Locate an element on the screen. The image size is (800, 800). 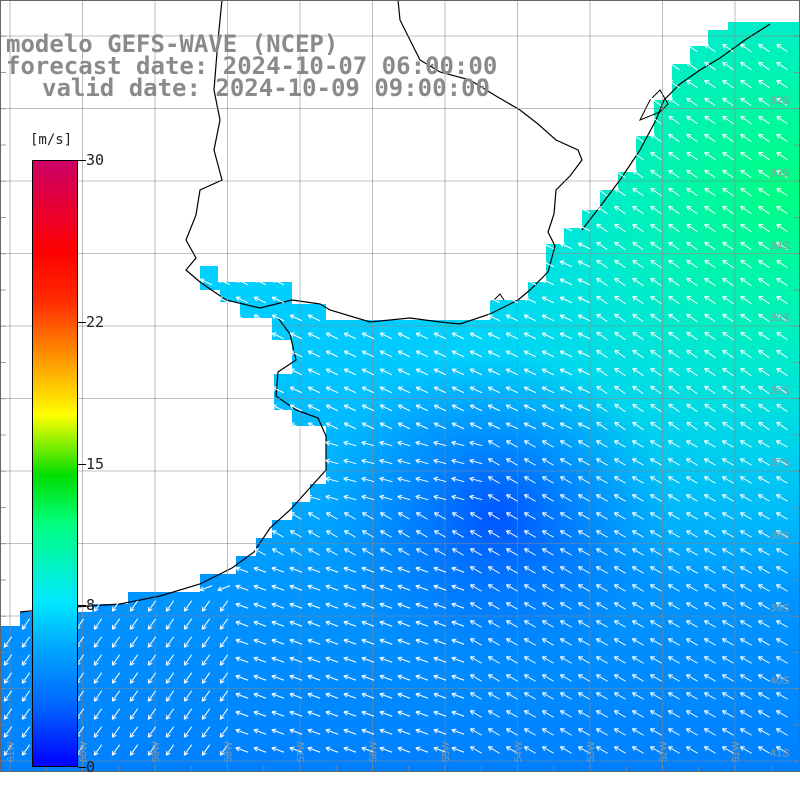
longitude-label: 57W is located at coordinates (301, 751).